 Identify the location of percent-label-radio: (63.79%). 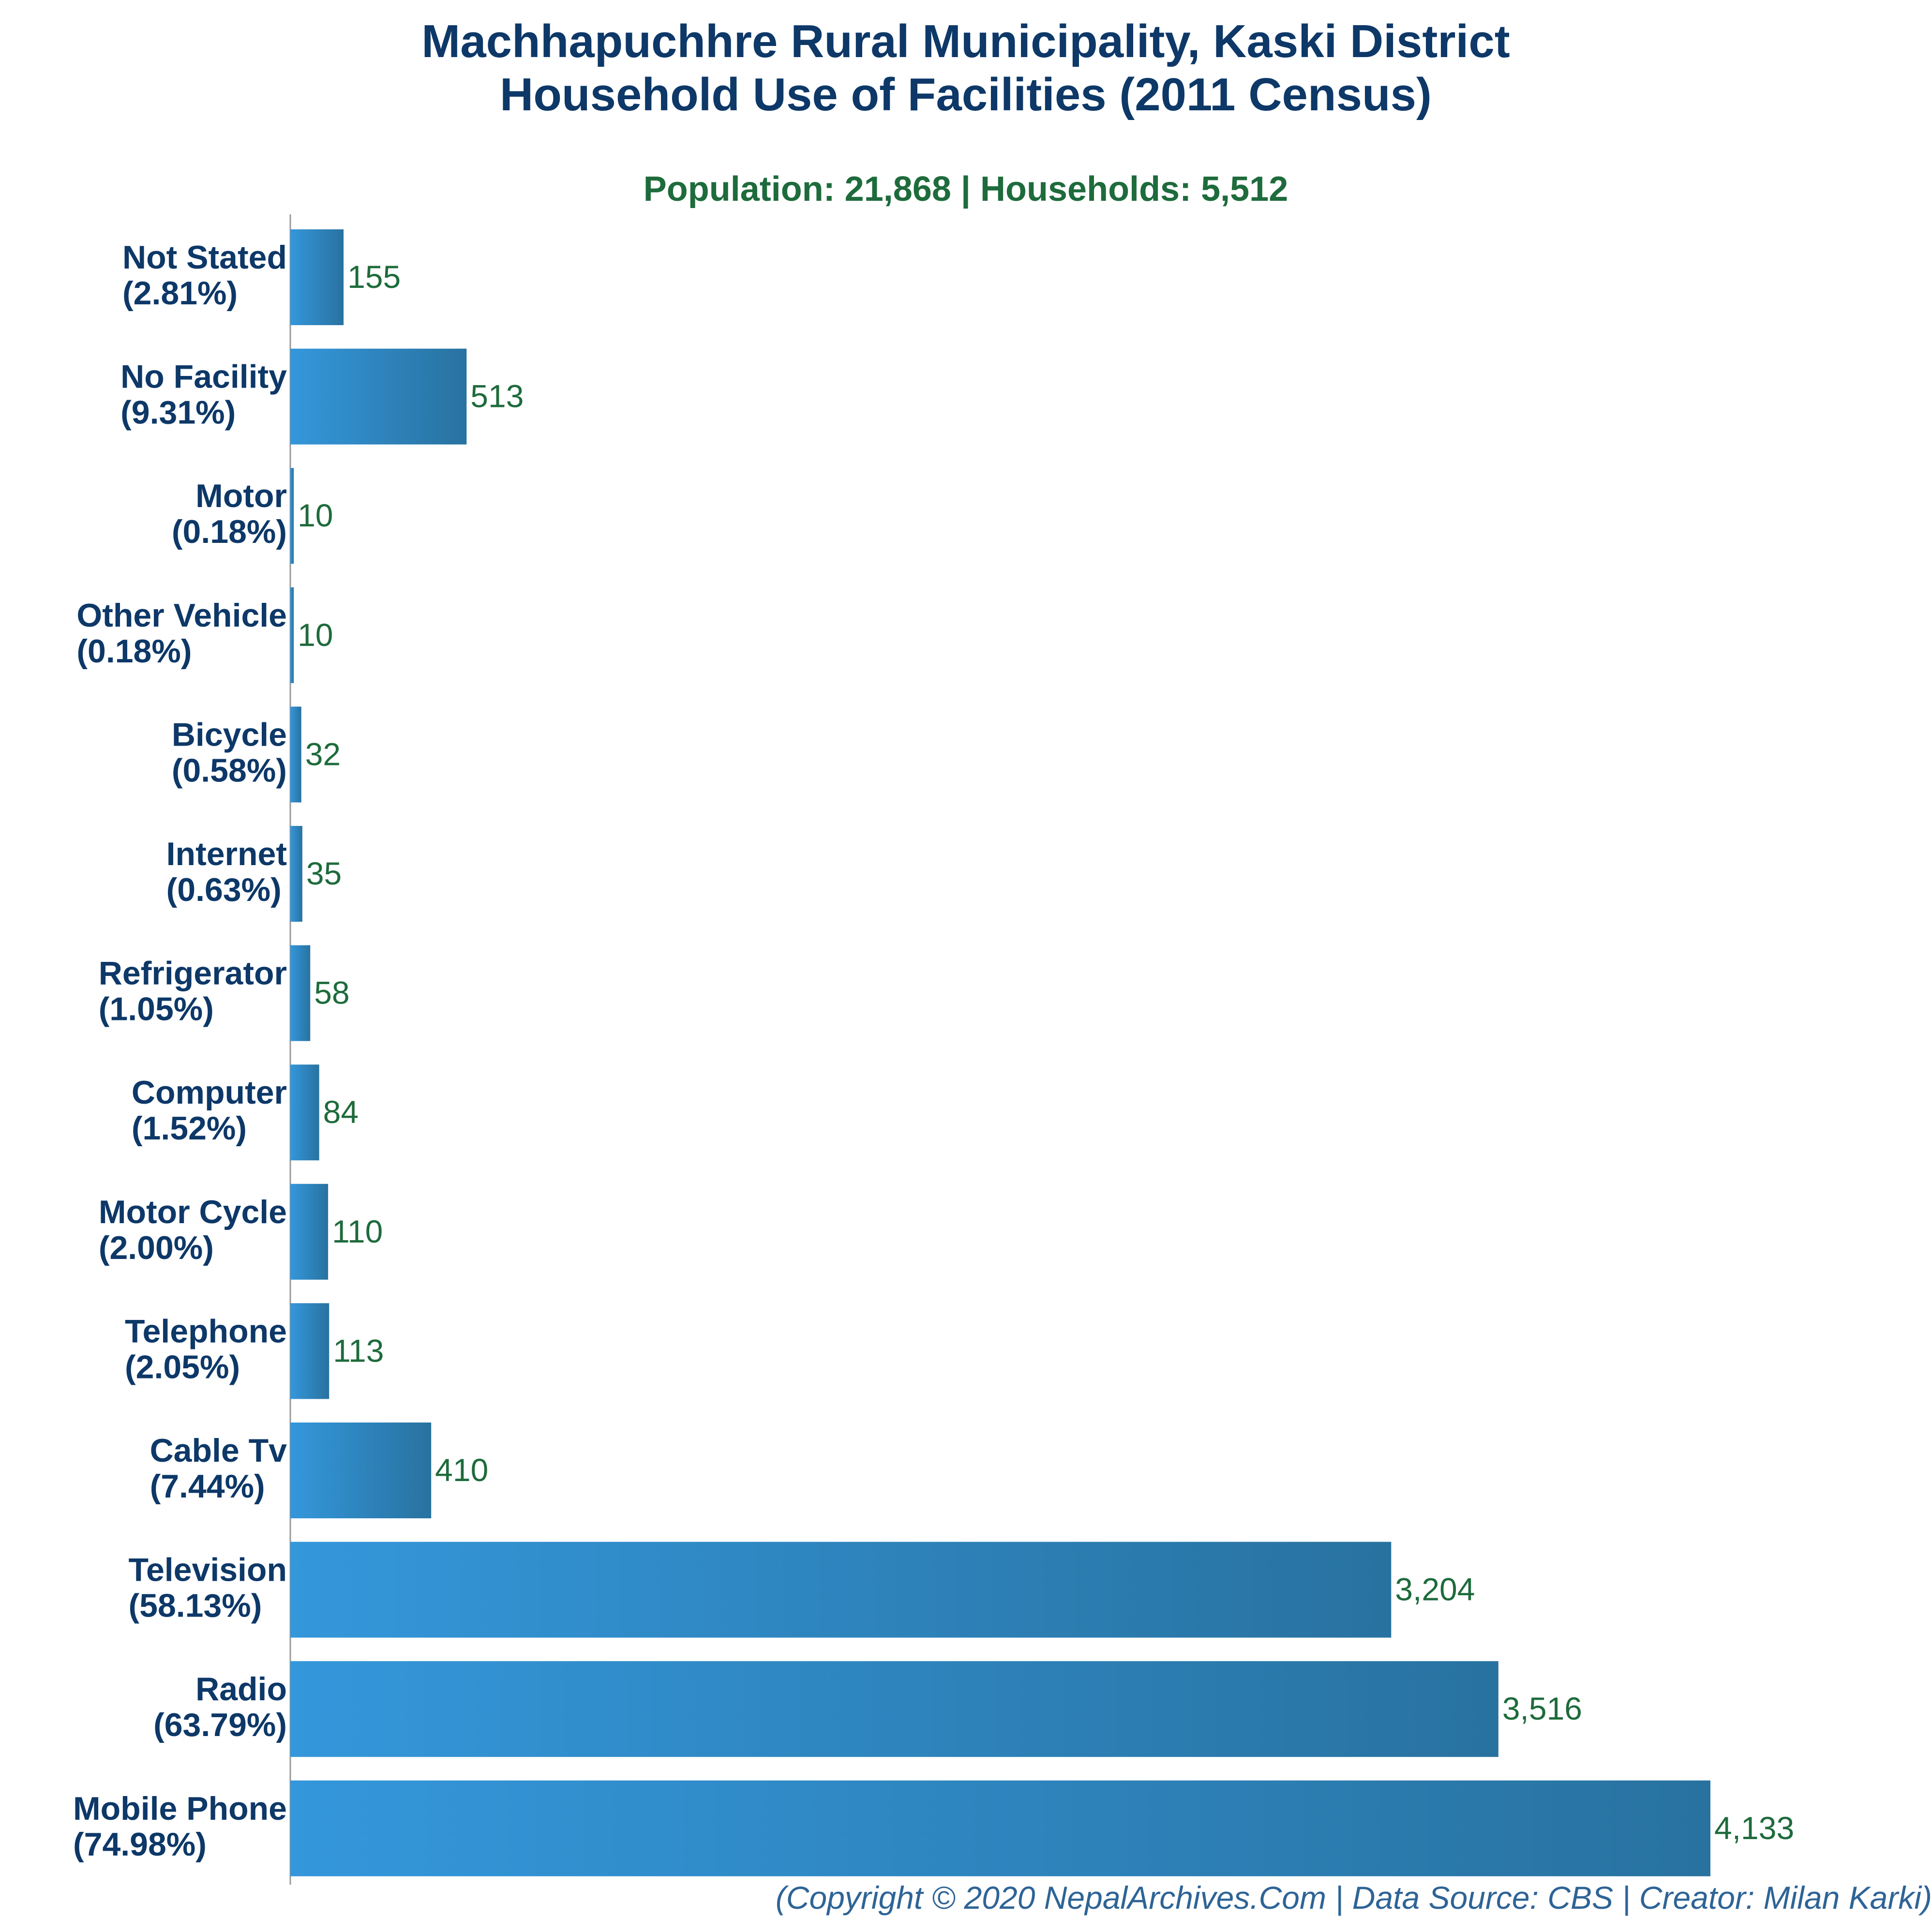
(220, 1725).